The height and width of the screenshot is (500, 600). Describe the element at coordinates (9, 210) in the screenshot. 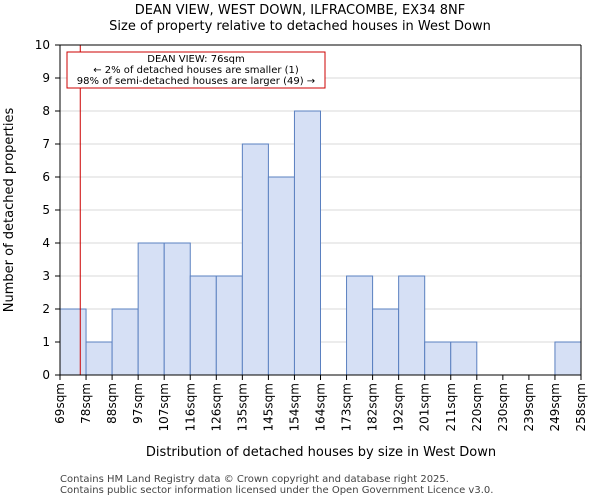

I see `y-axis-label: Number of detached properties` at that location.